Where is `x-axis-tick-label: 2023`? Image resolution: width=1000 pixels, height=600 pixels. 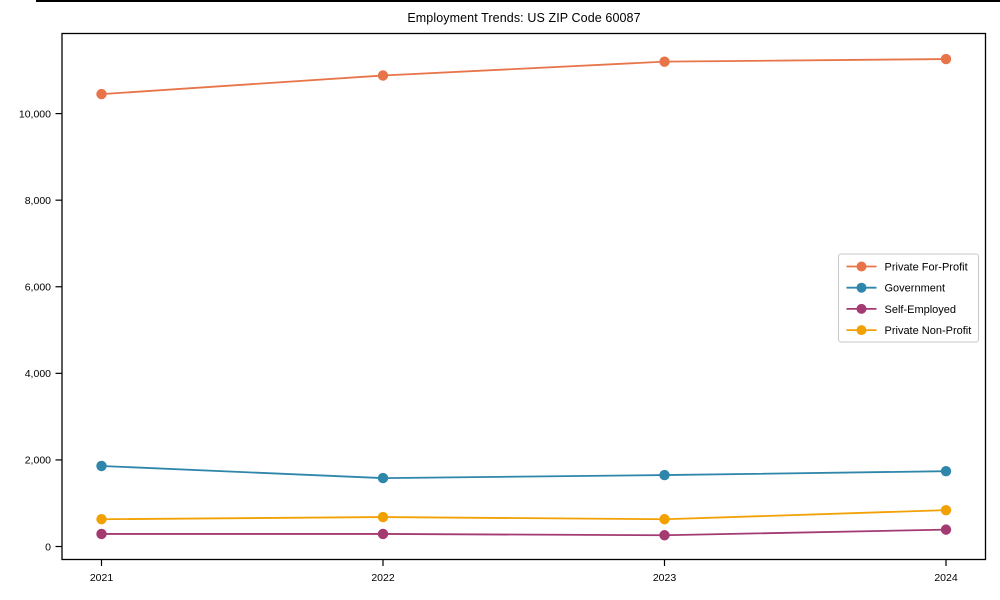 x-axis-tick-label: 2023 is located at coordinates (665, 578).